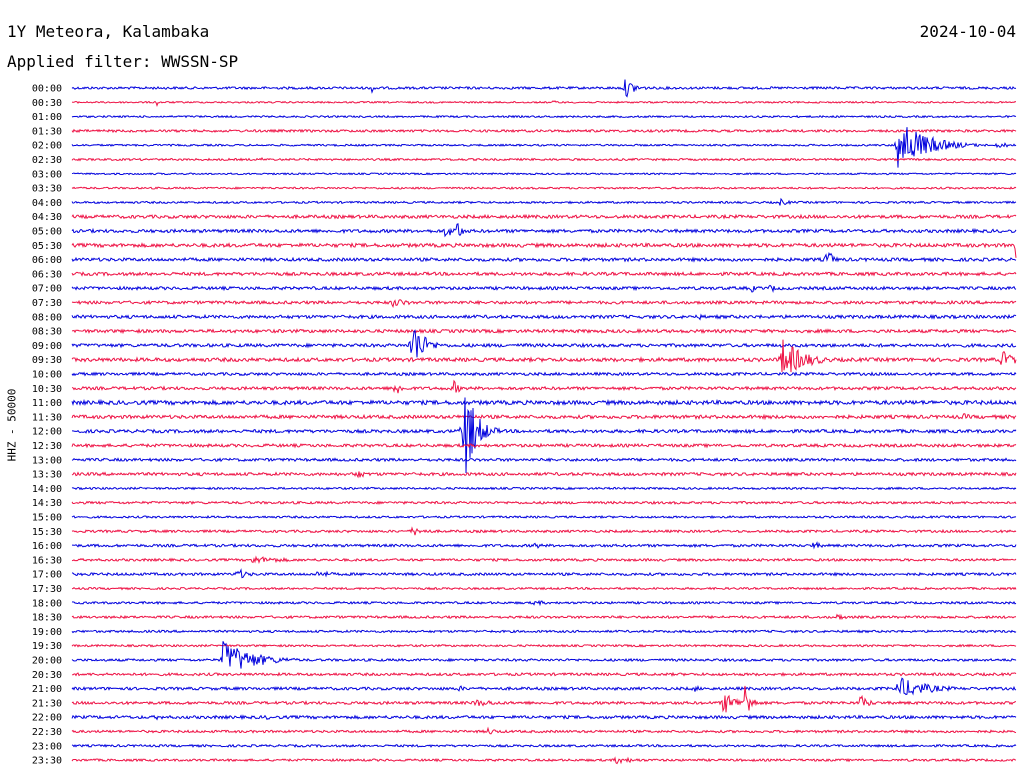  What do you see at coordinates (47, 746) in the screenshot?
I see `row-time-label: 23:00` at bounding box center [47, 746].